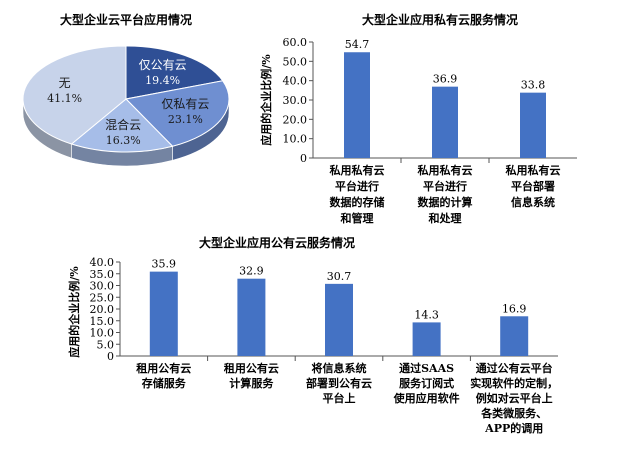  What do you see at coordinates (533, 85) in the screenshot?
I see `bar-value-label-2: 33.8` at bounding box center [533, 85].